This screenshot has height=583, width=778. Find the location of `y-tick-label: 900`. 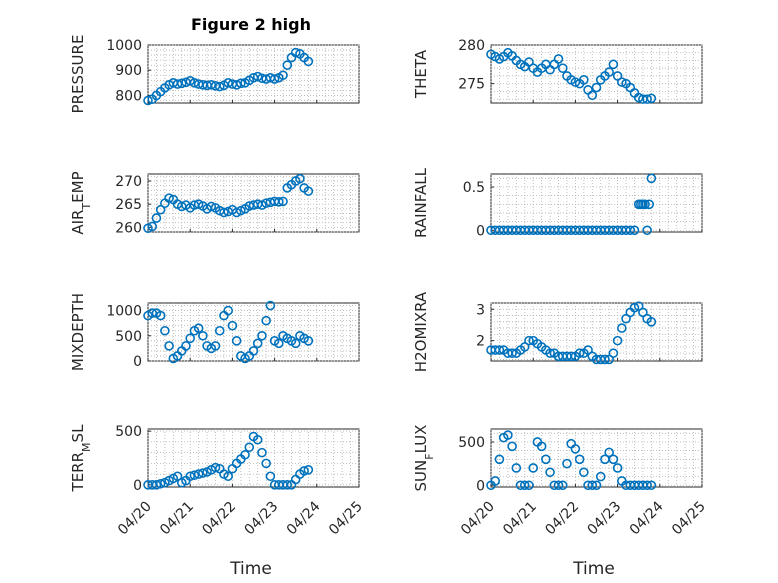

y-tick-label: 900 is located at coordinates (128, 71).